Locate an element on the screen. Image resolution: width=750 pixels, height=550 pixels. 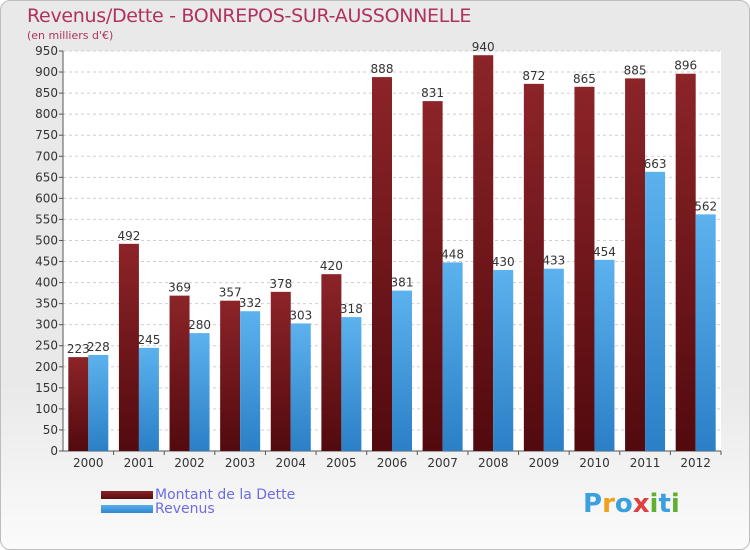
data-label-revenue: 454 is located at coordinates (604, 252).